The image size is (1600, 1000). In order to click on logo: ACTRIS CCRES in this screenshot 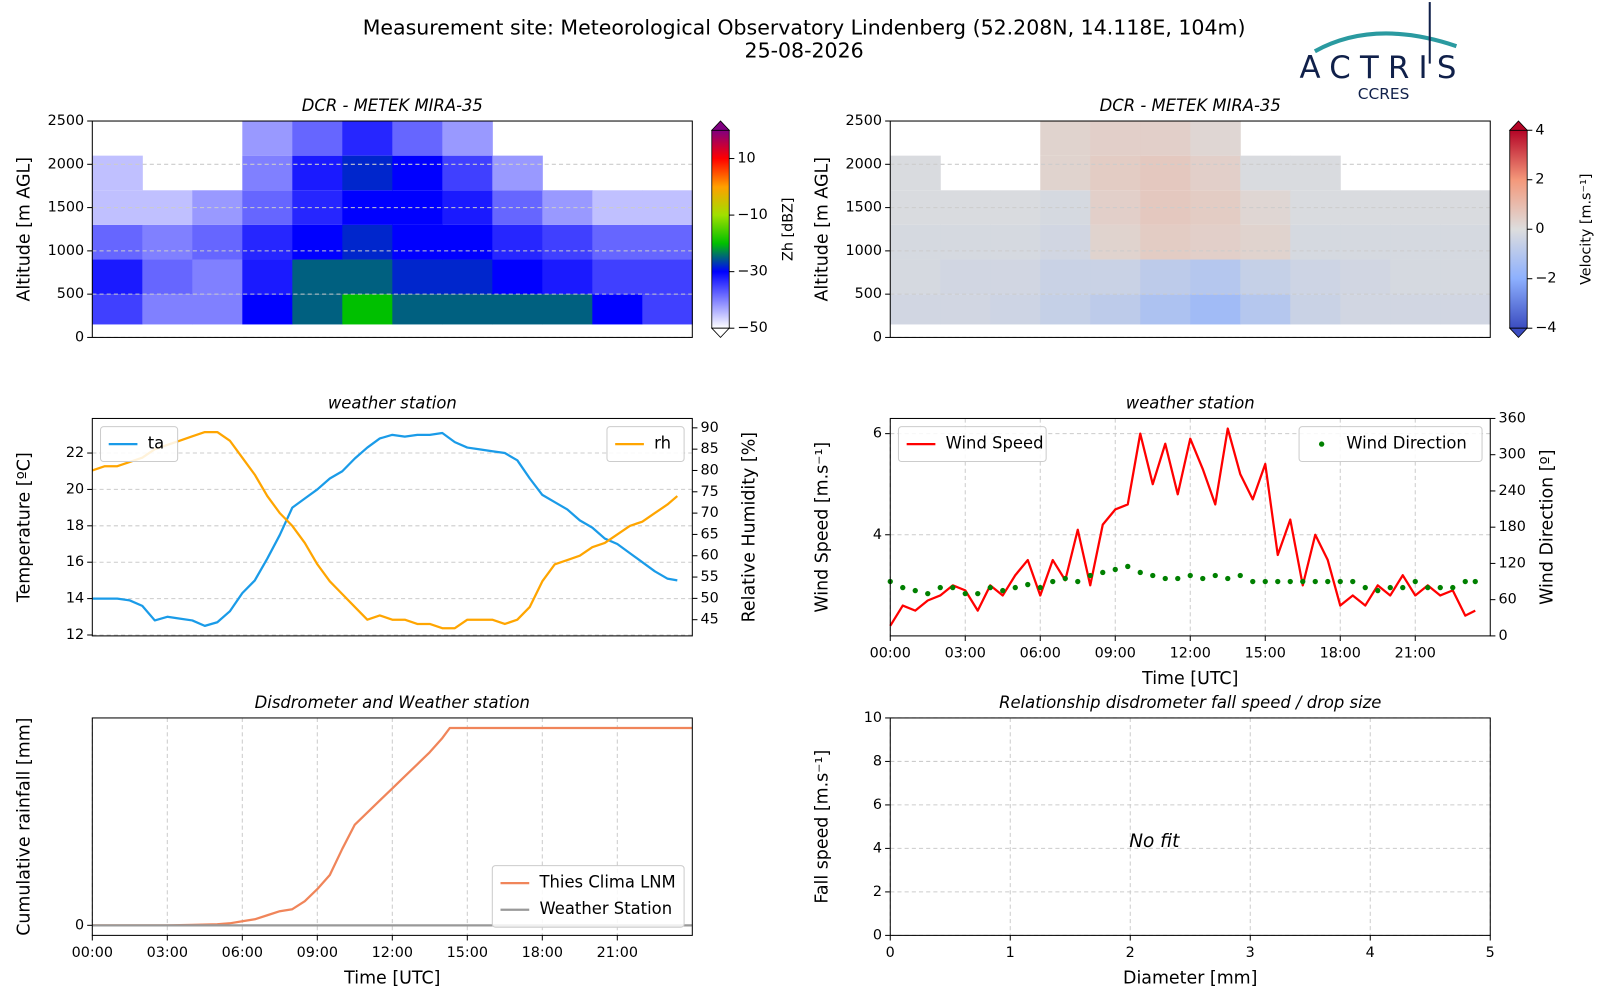, I will do `click(1379, 52)`.